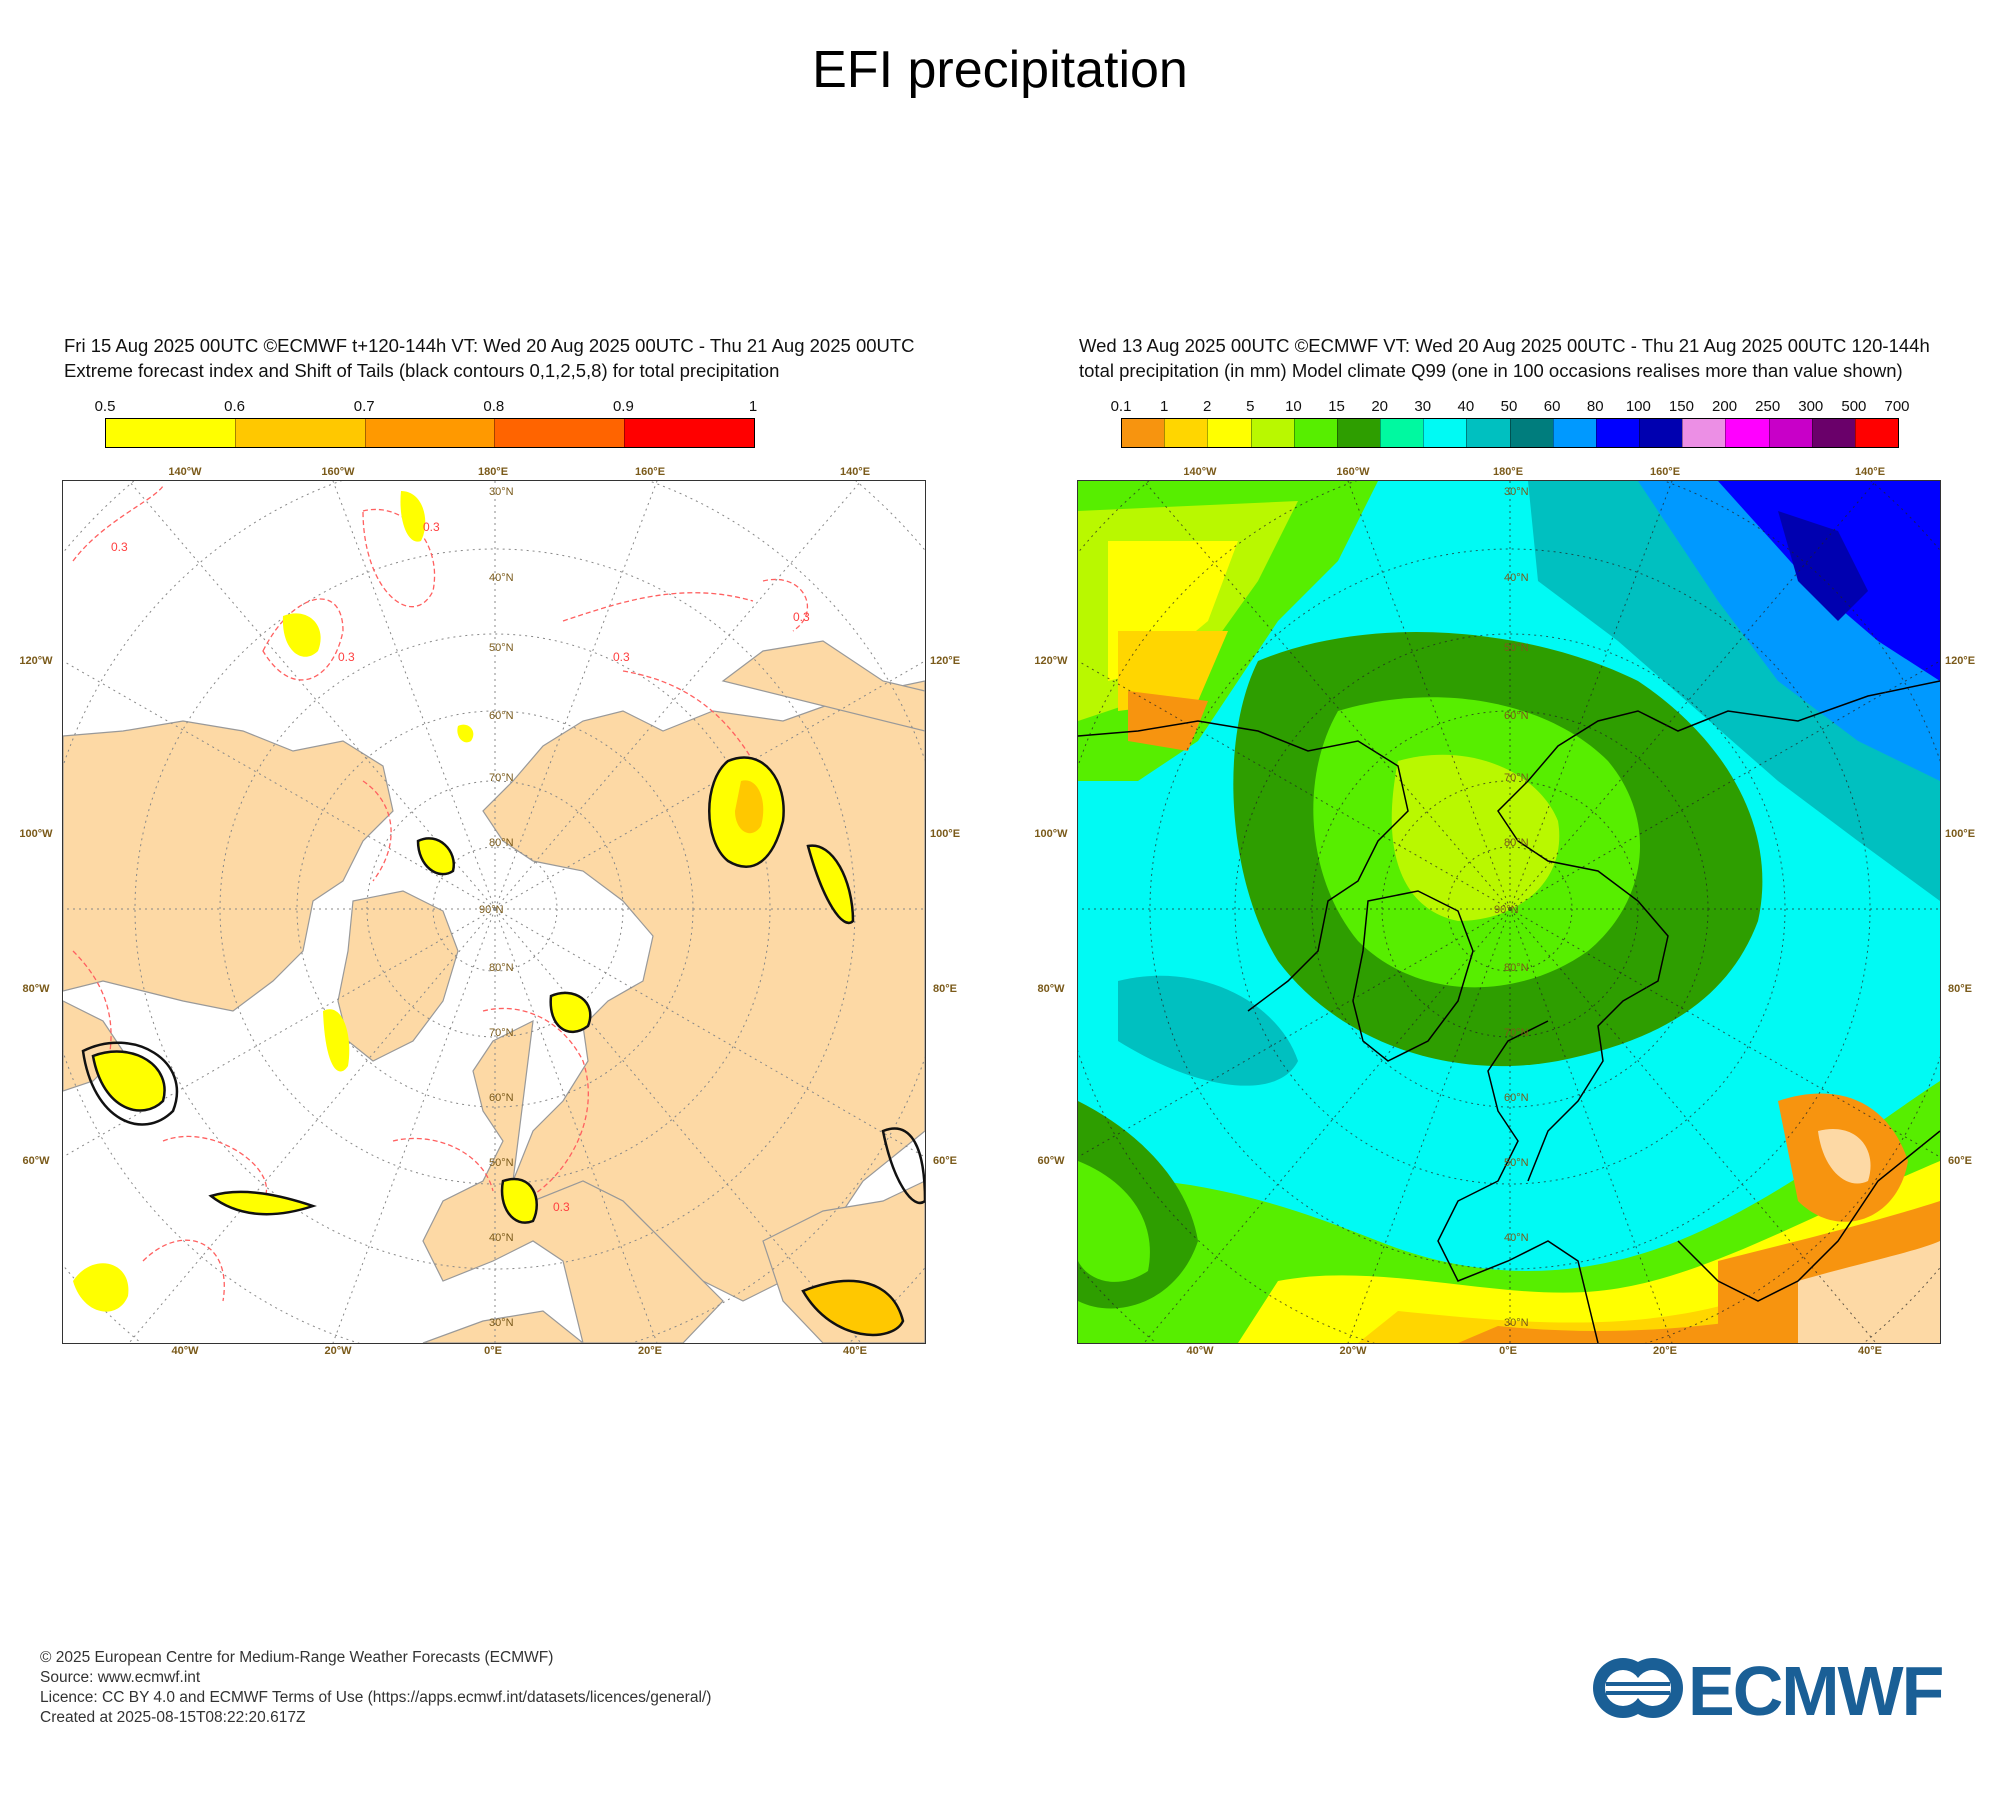  I want to click on efi-colorbar, so click(430, 433).